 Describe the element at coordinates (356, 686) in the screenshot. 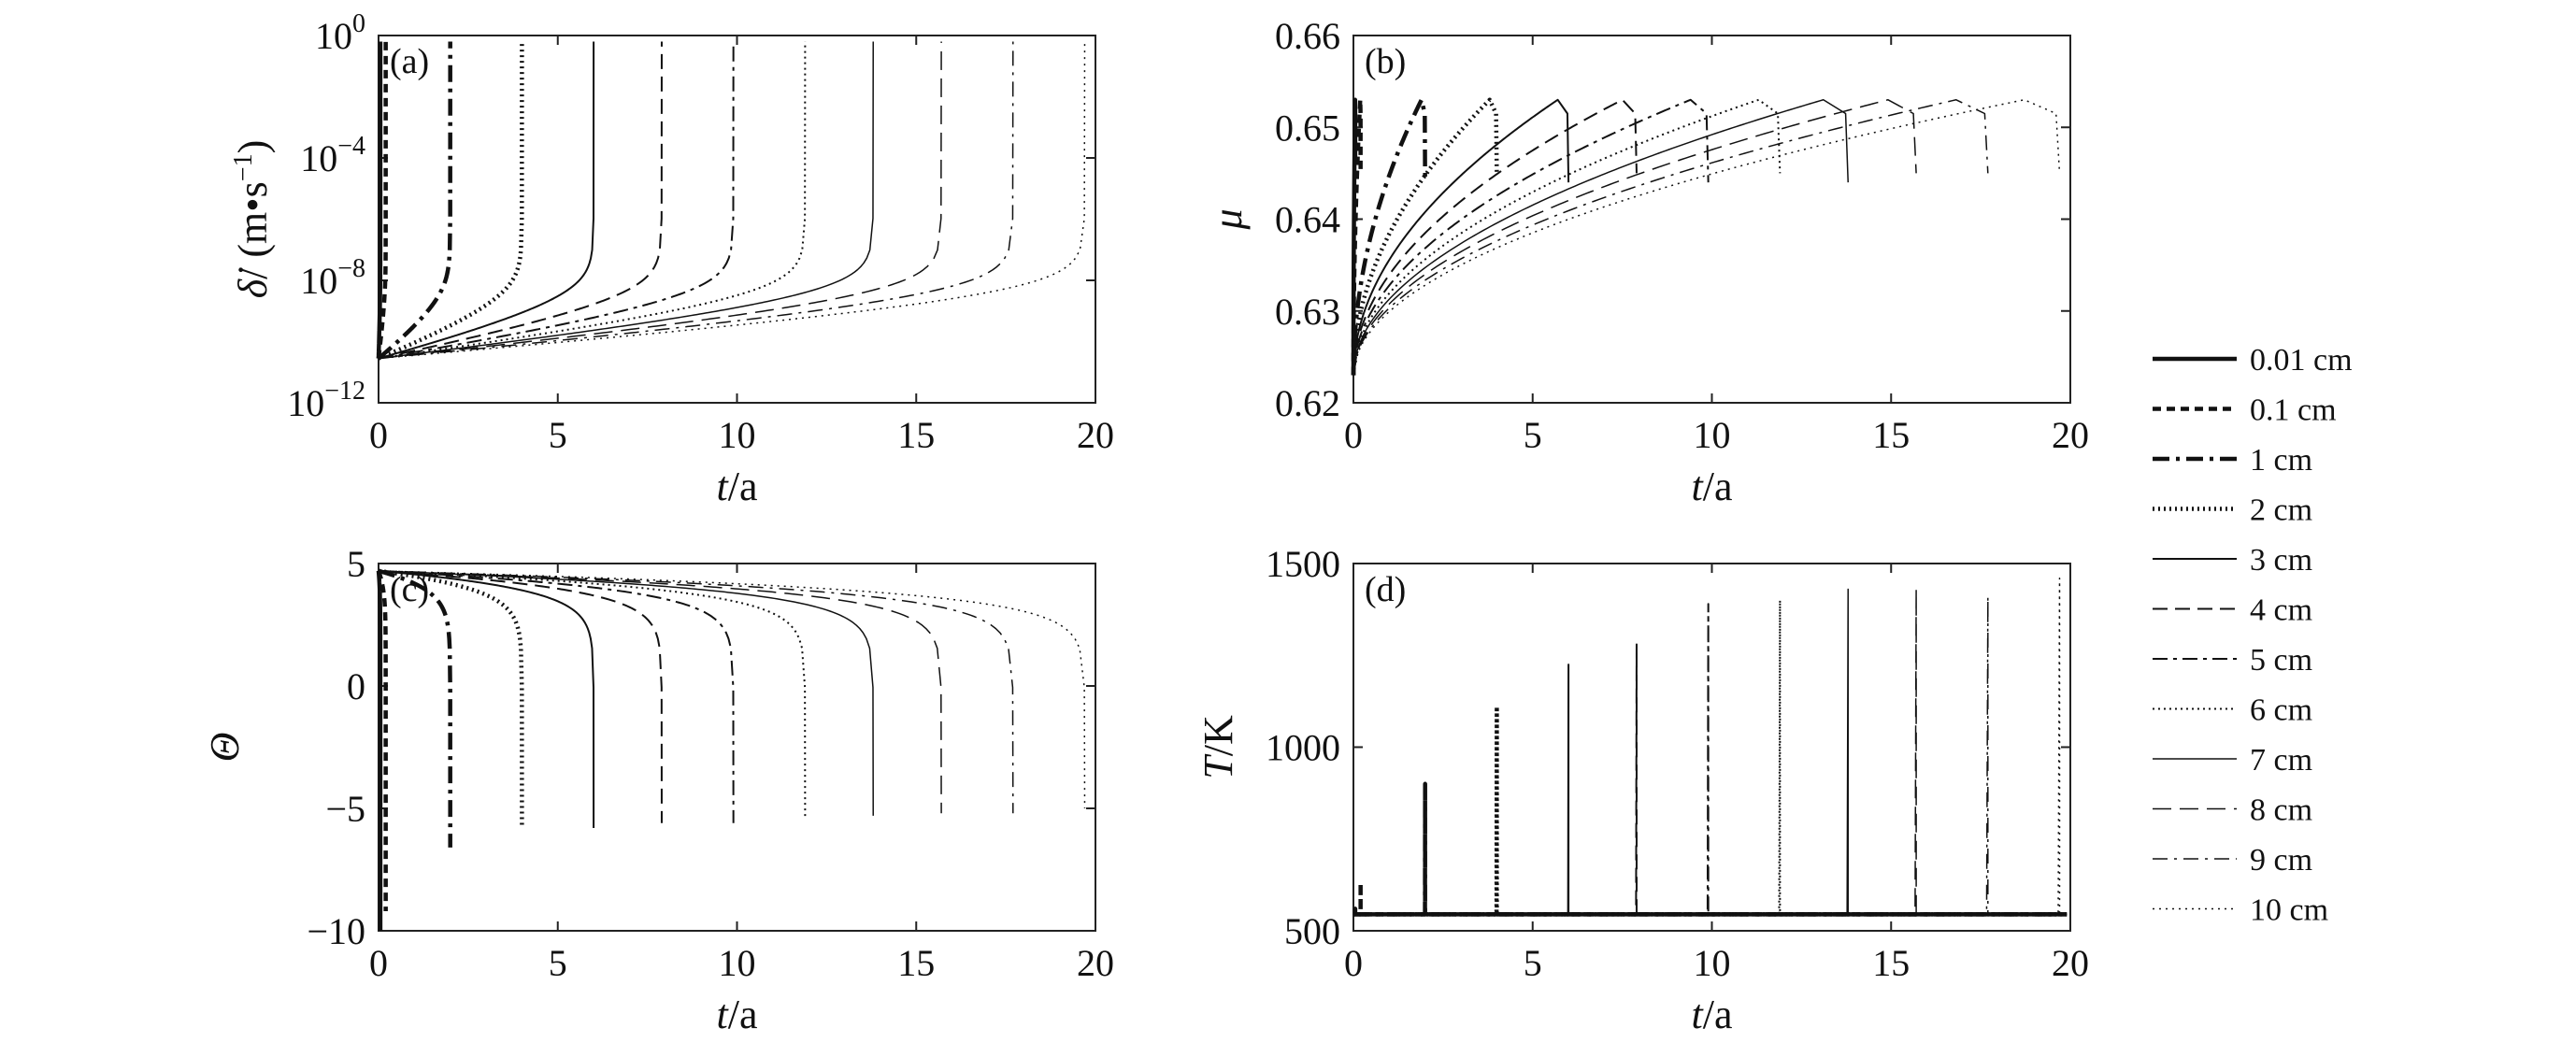

I see `y-tick-label: 0` at that location.